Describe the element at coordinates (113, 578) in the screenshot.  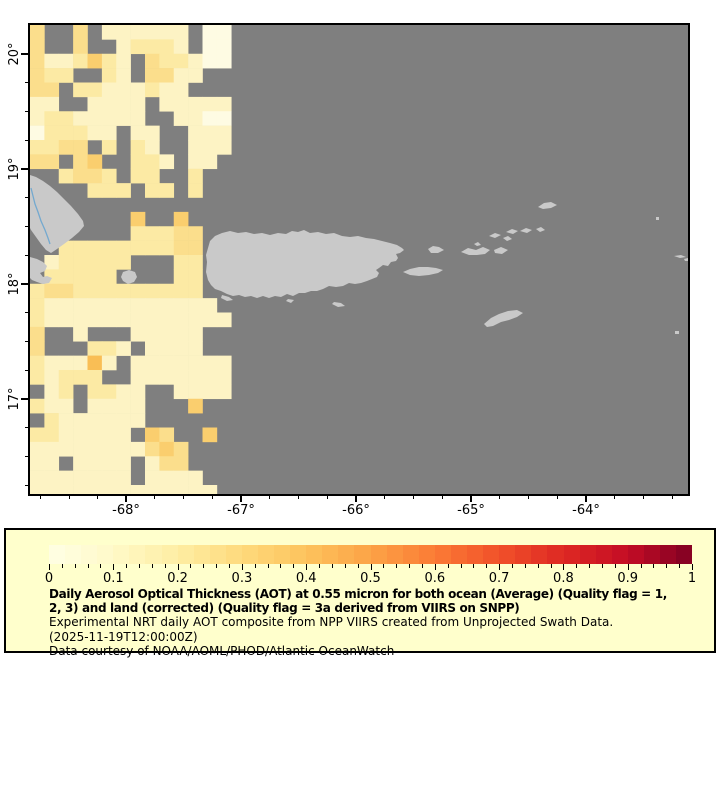
I see `colorbar-tick-label: 0.1` at that location.